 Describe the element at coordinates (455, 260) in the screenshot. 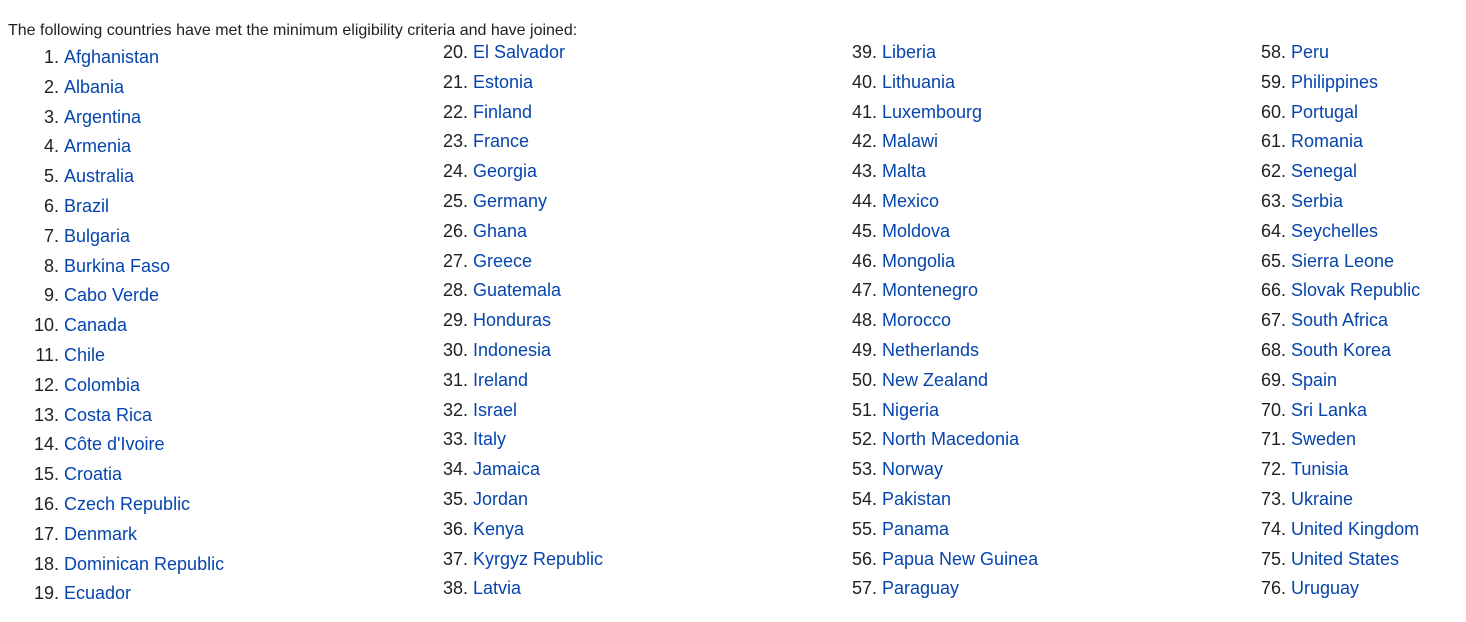

I see `list-item-number: 27.` at that location.